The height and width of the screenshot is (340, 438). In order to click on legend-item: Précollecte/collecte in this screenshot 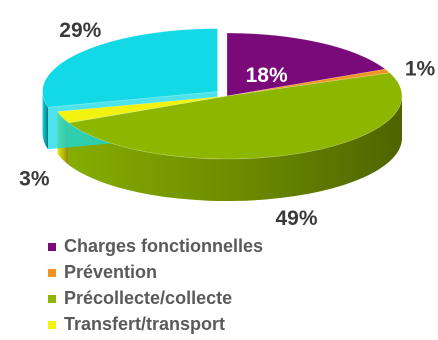, I will do `click(155, 298)`.